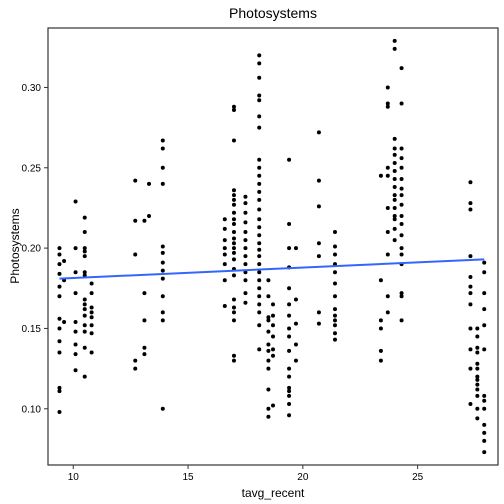  Describe the element at coordinates (273, 493) in the screenshot. I see `x-axis-title: tavg_recent` at that location.